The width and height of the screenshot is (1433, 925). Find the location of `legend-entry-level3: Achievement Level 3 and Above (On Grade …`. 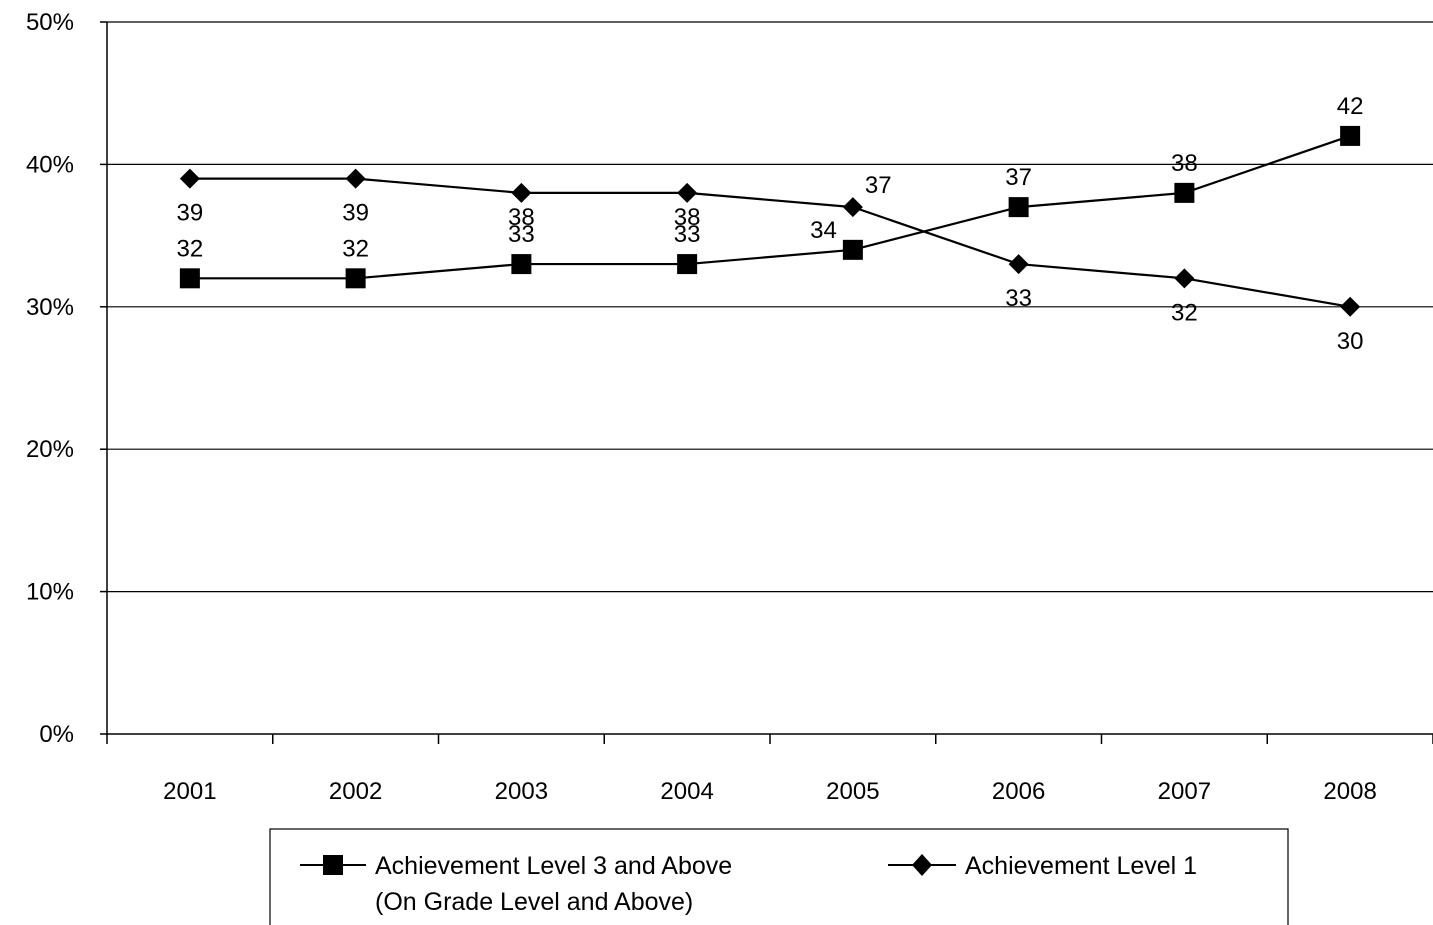

legend-entry-level3: Achievement Level 3 and Above (On Grade … is located at coordinates (516, 884).